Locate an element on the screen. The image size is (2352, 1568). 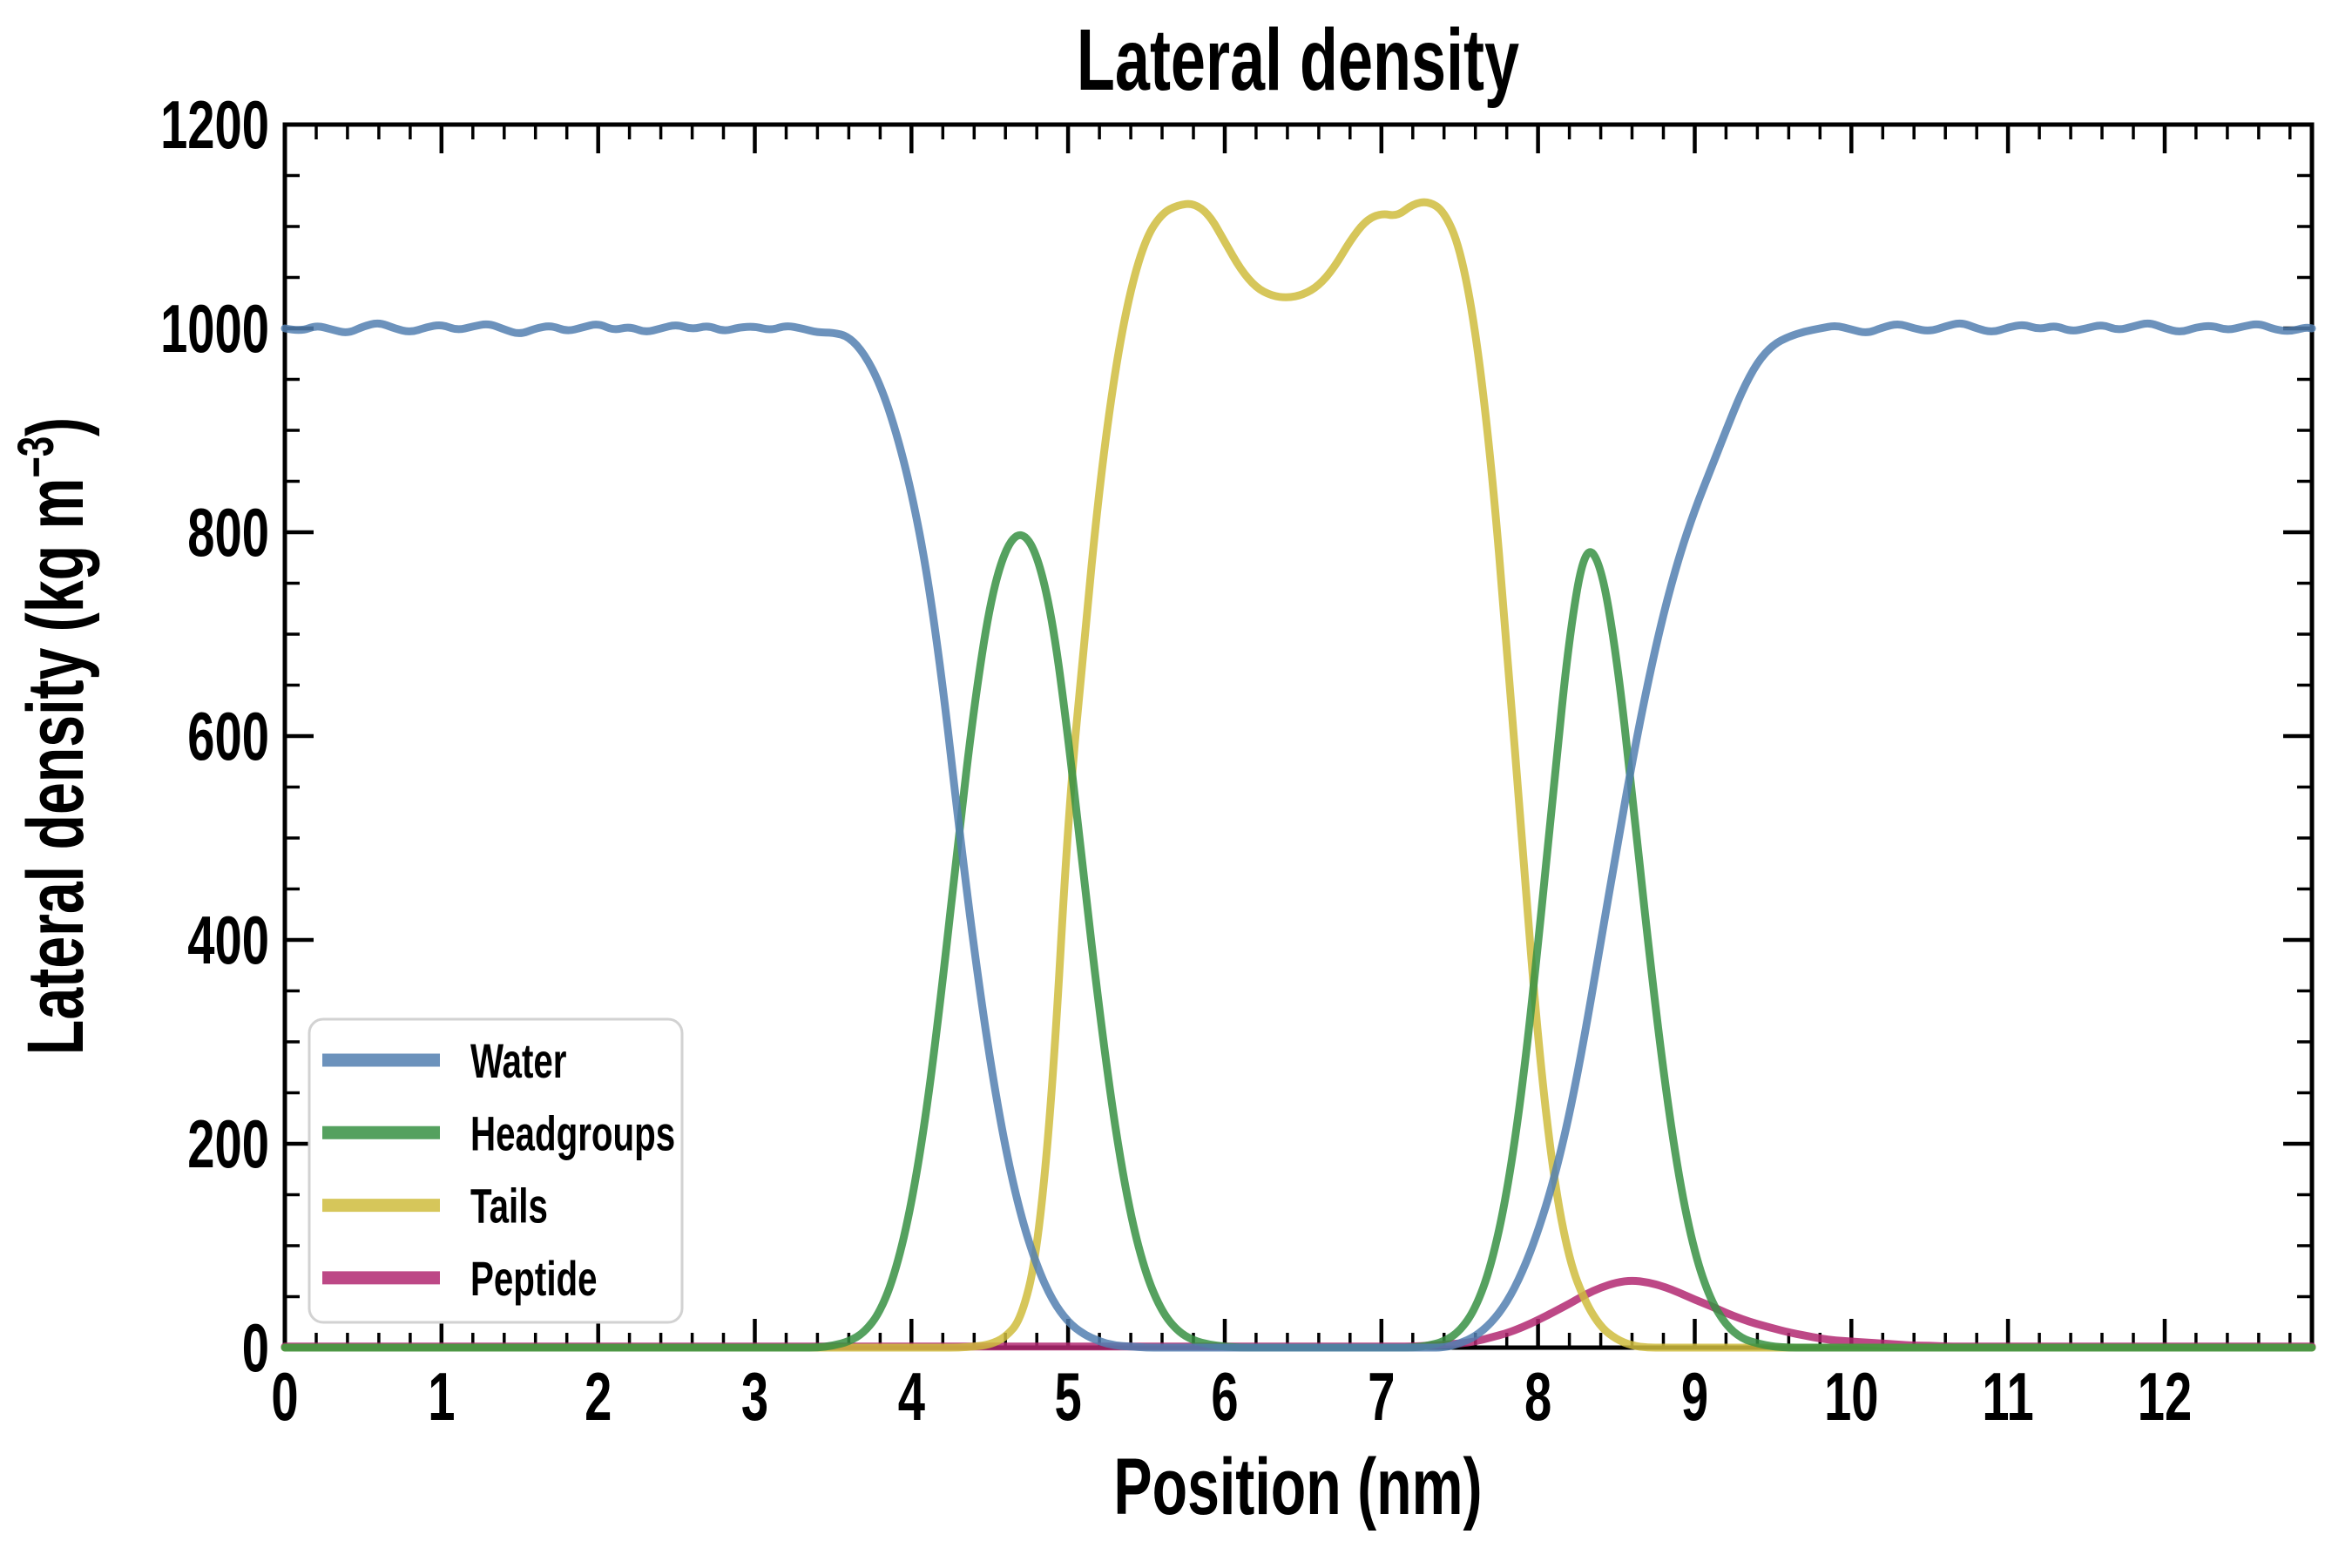
y-tick-label: 0 is located at coordinates (255, 1348).